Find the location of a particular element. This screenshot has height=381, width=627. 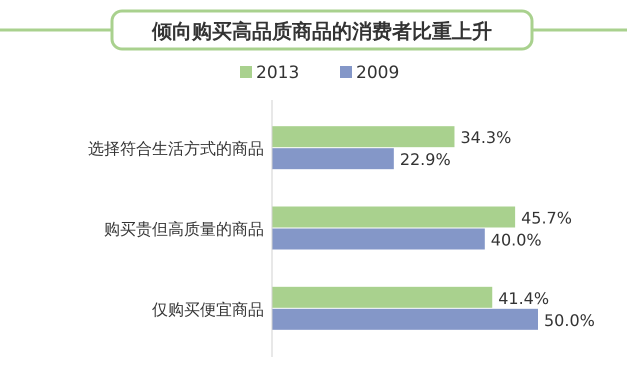

chart-title: 倾向购买高品质商品的消费者比重上升 is located at coordinates (321, 31).